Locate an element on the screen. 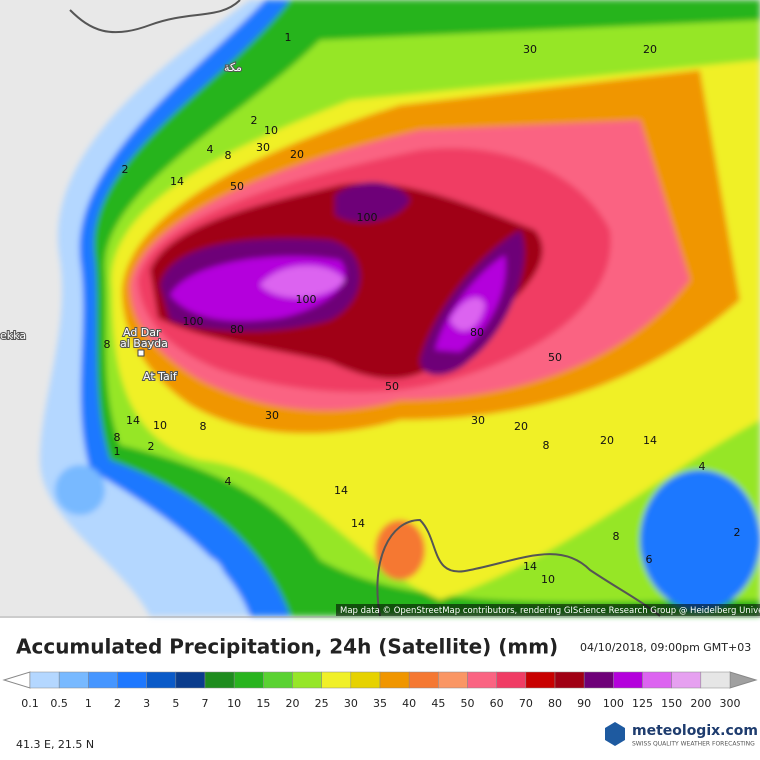  logo-text: meteologix.com is located at coordinates (695, 731).